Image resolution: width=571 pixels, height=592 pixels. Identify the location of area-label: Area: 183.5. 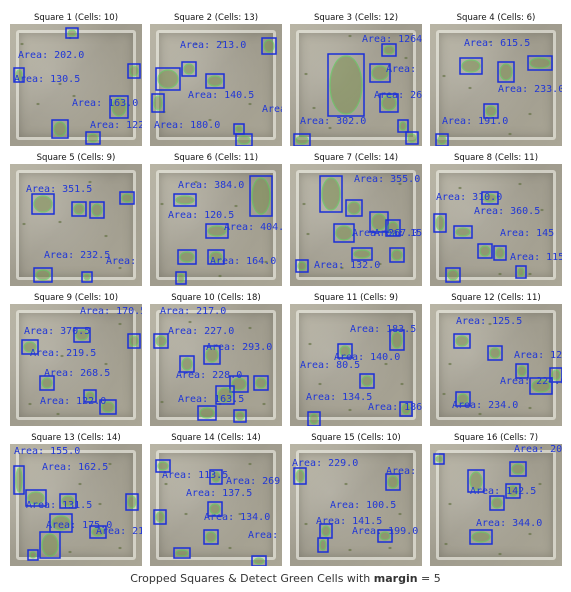
(383, 329).